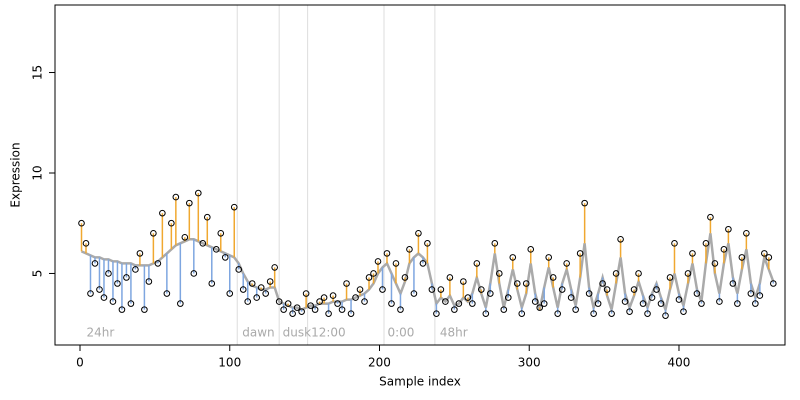 This screenshot has height=400, width=800. I want to click on annotation: dusk, so click(297, 333).